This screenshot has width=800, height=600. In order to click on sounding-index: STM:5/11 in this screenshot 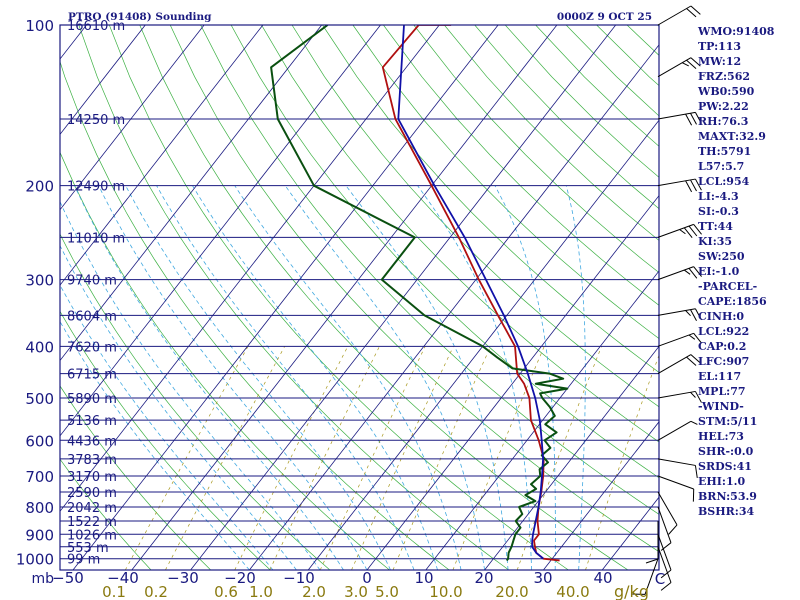, I will do `click(727, 421)`.